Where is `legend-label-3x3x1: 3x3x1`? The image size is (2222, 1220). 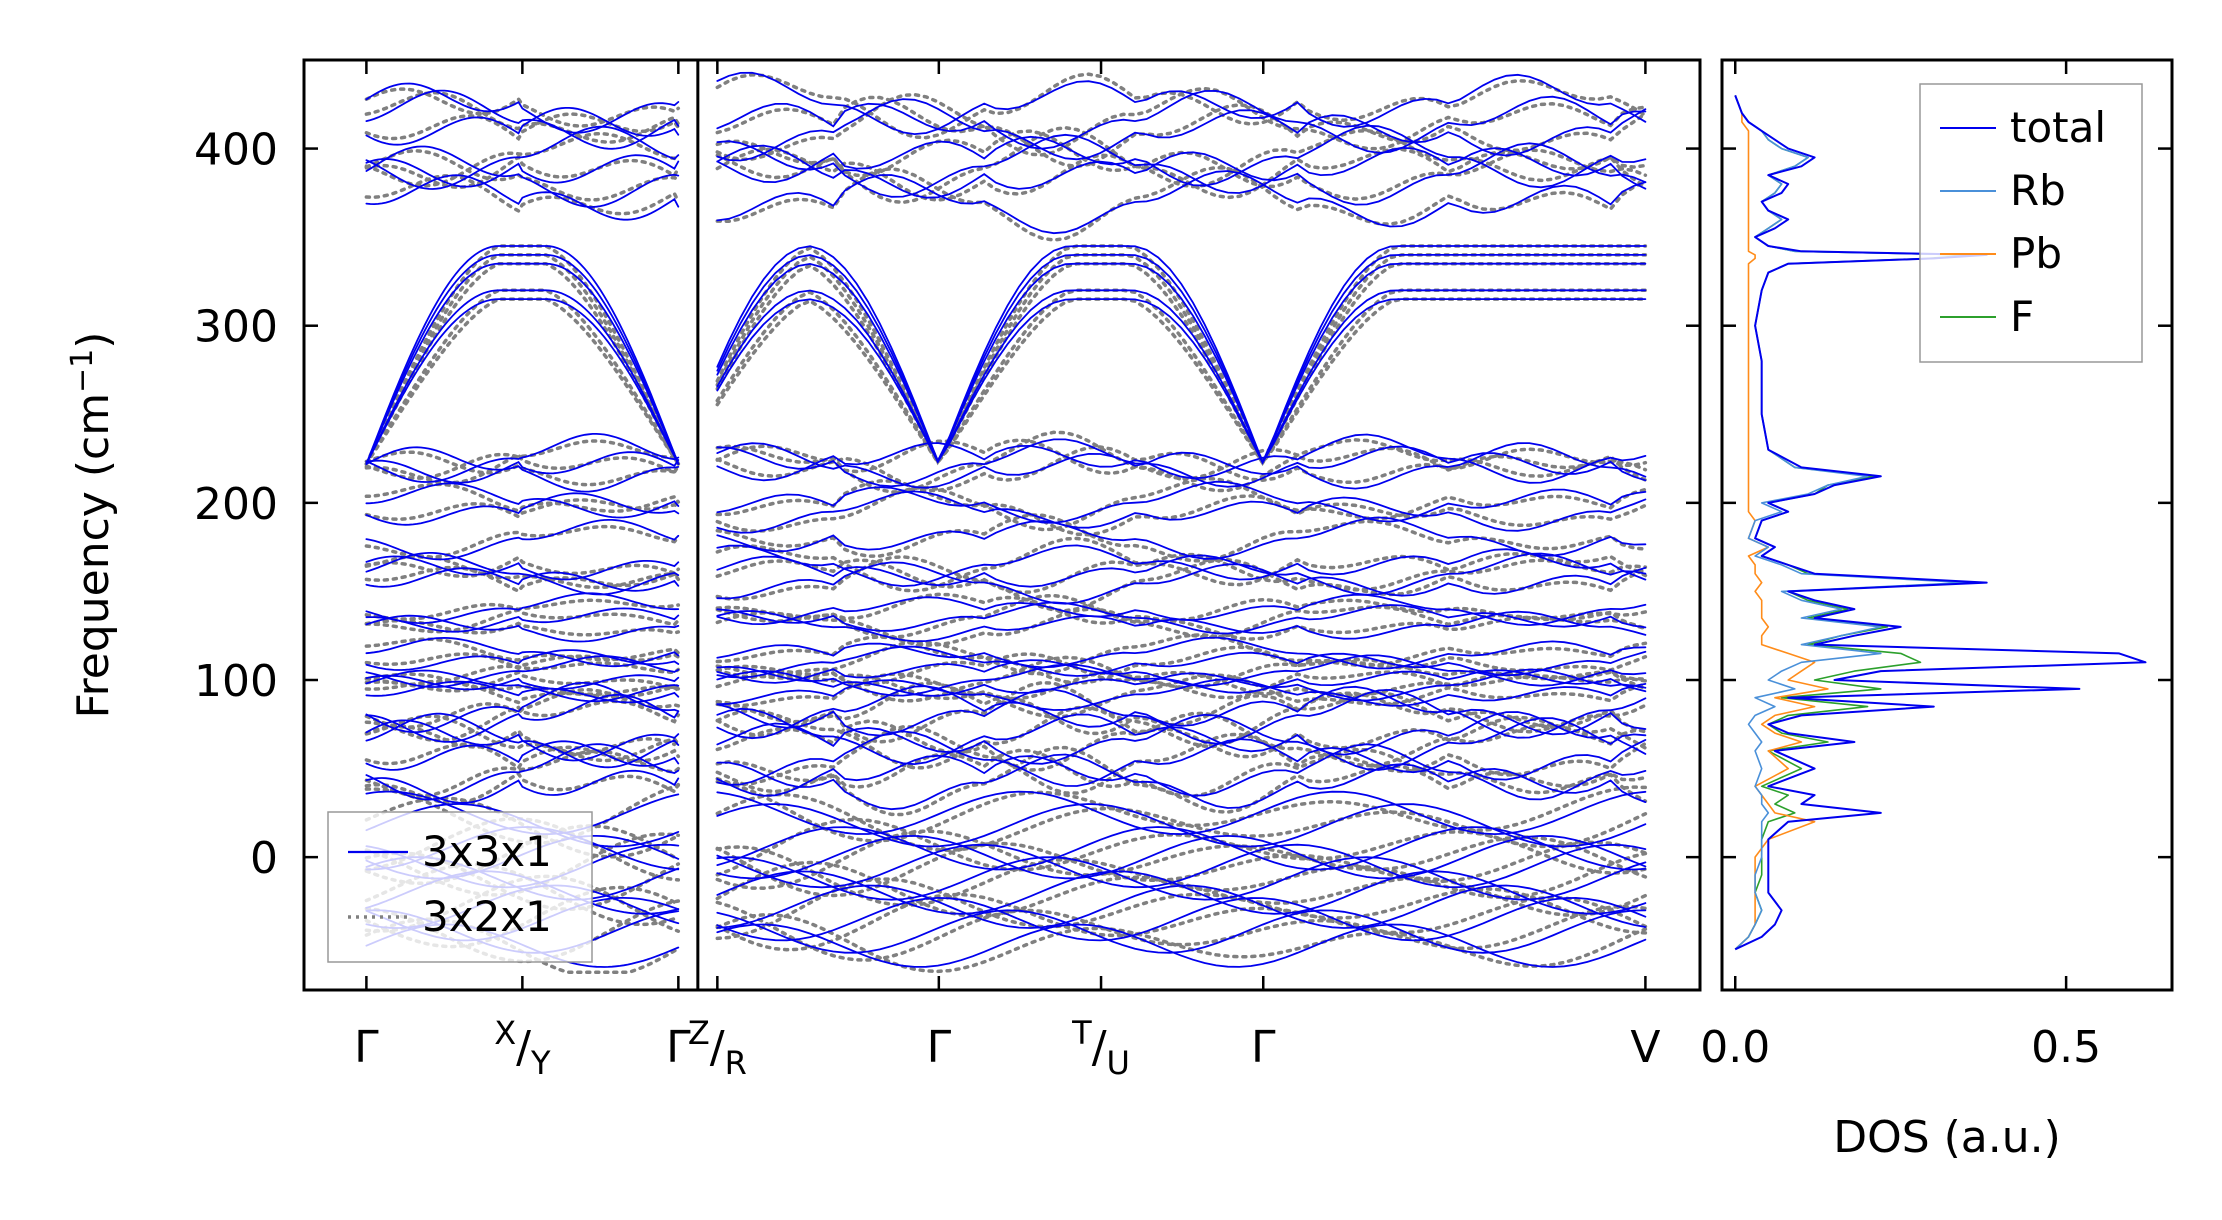 legend-label-3x3x1: 3x3x1 is located at coordinates (487, 851).